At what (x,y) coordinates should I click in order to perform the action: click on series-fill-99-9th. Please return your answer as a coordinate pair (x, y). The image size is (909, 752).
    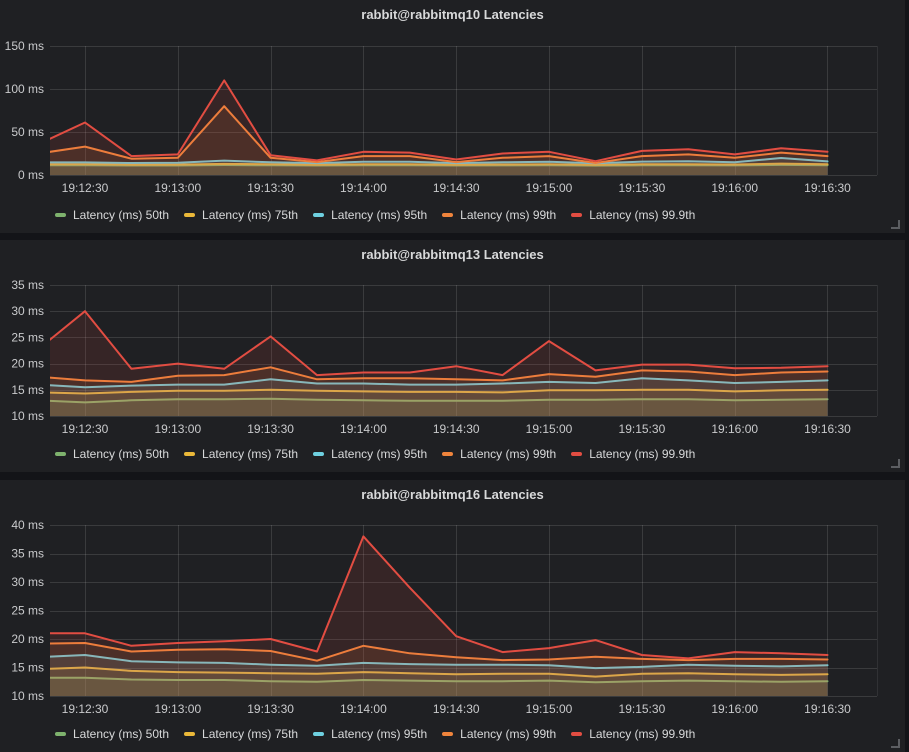
    Looking at the image, I should click on (439, 363).